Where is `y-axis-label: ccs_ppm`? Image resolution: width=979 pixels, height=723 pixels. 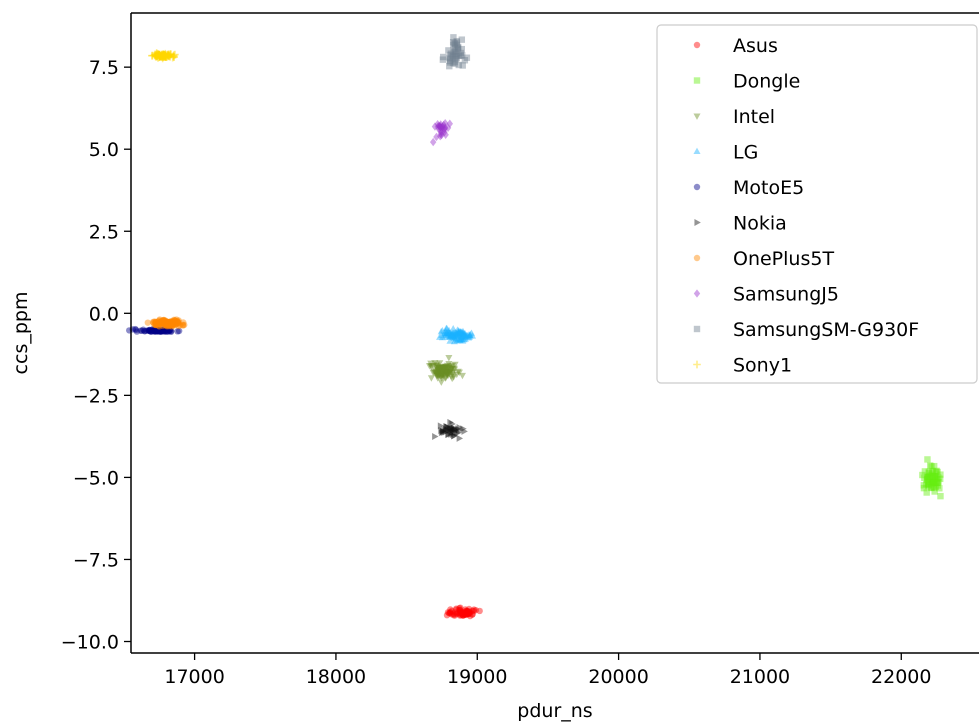 y-axis-label: ccs_ppm is located at coordinates (21, 333).